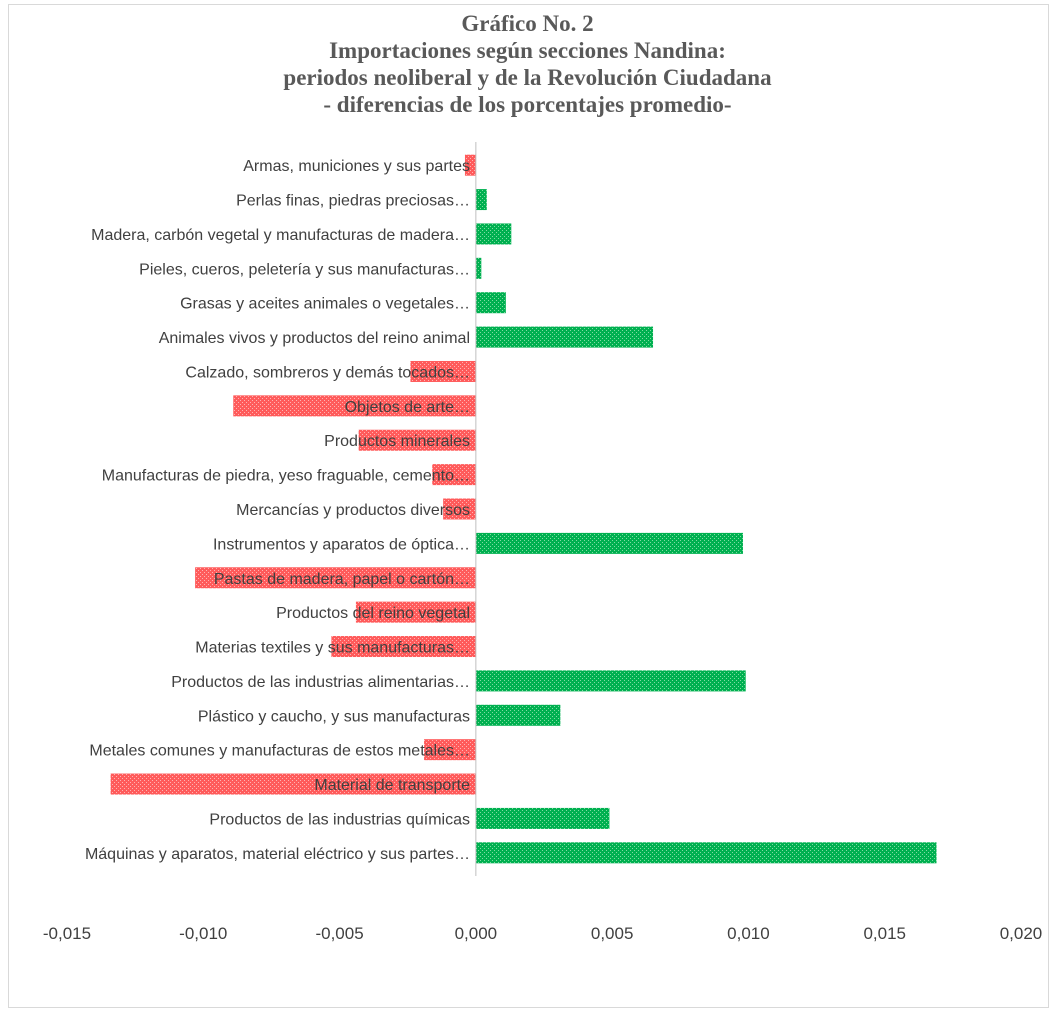 Image resolution: width=1055 pixels, height=1012 pixels. Describe the element at coordinates (339, 819) in the screenshot. I see `category-label: Productos de las industrias químicas` at that location.